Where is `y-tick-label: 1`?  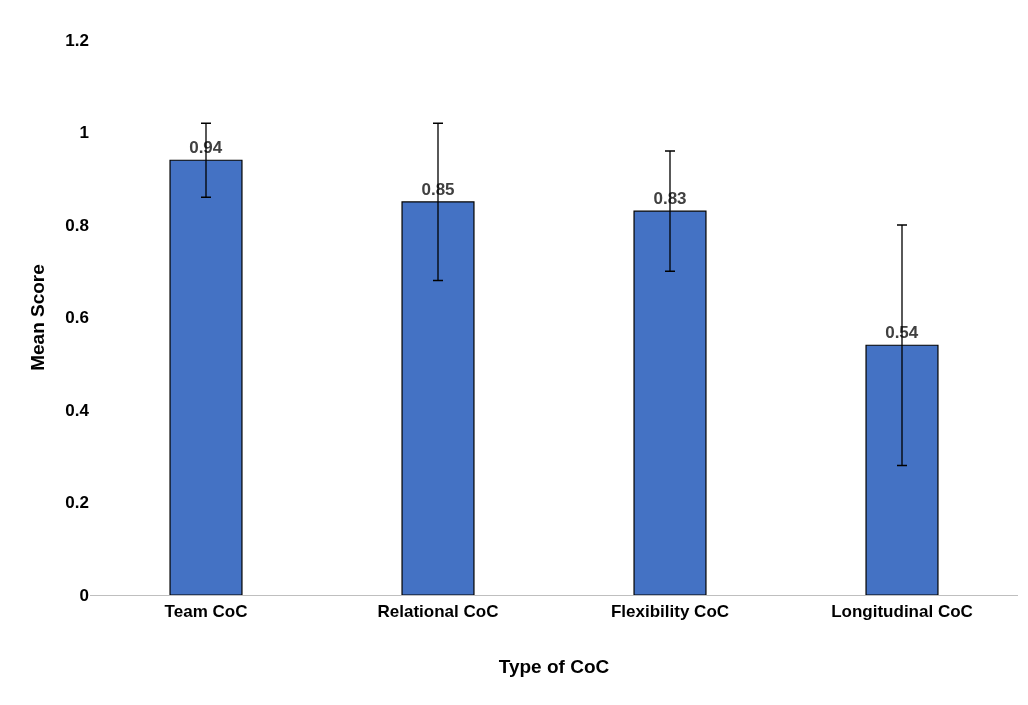 y-tick-label: 1 is located at coordinates (84, 133).